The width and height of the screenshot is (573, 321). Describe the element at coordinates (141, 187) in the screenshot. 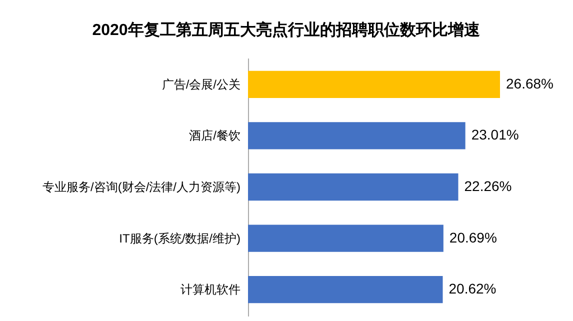

I see `y-tick-label: 专业服务/咨询(财会/法律/人力资源等)` at that location.